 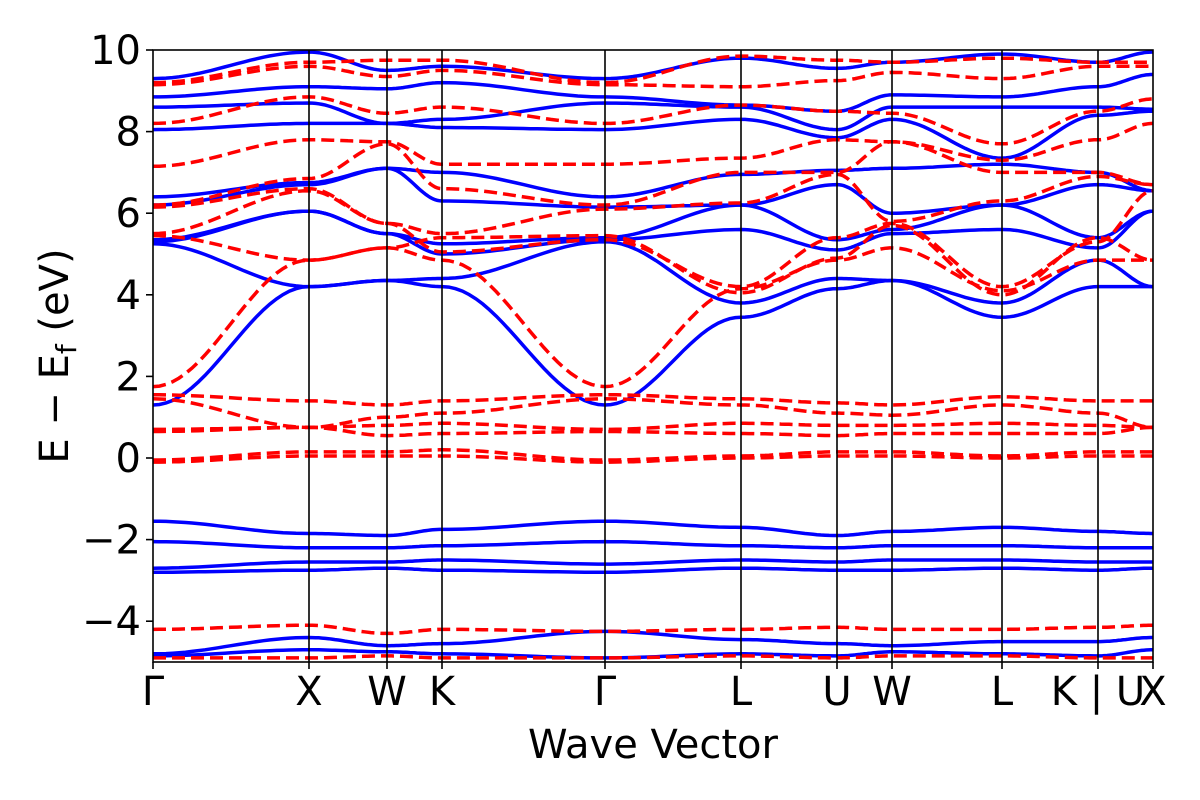 I want to click on y-tick-label: 2, so click(x=128, y=377).